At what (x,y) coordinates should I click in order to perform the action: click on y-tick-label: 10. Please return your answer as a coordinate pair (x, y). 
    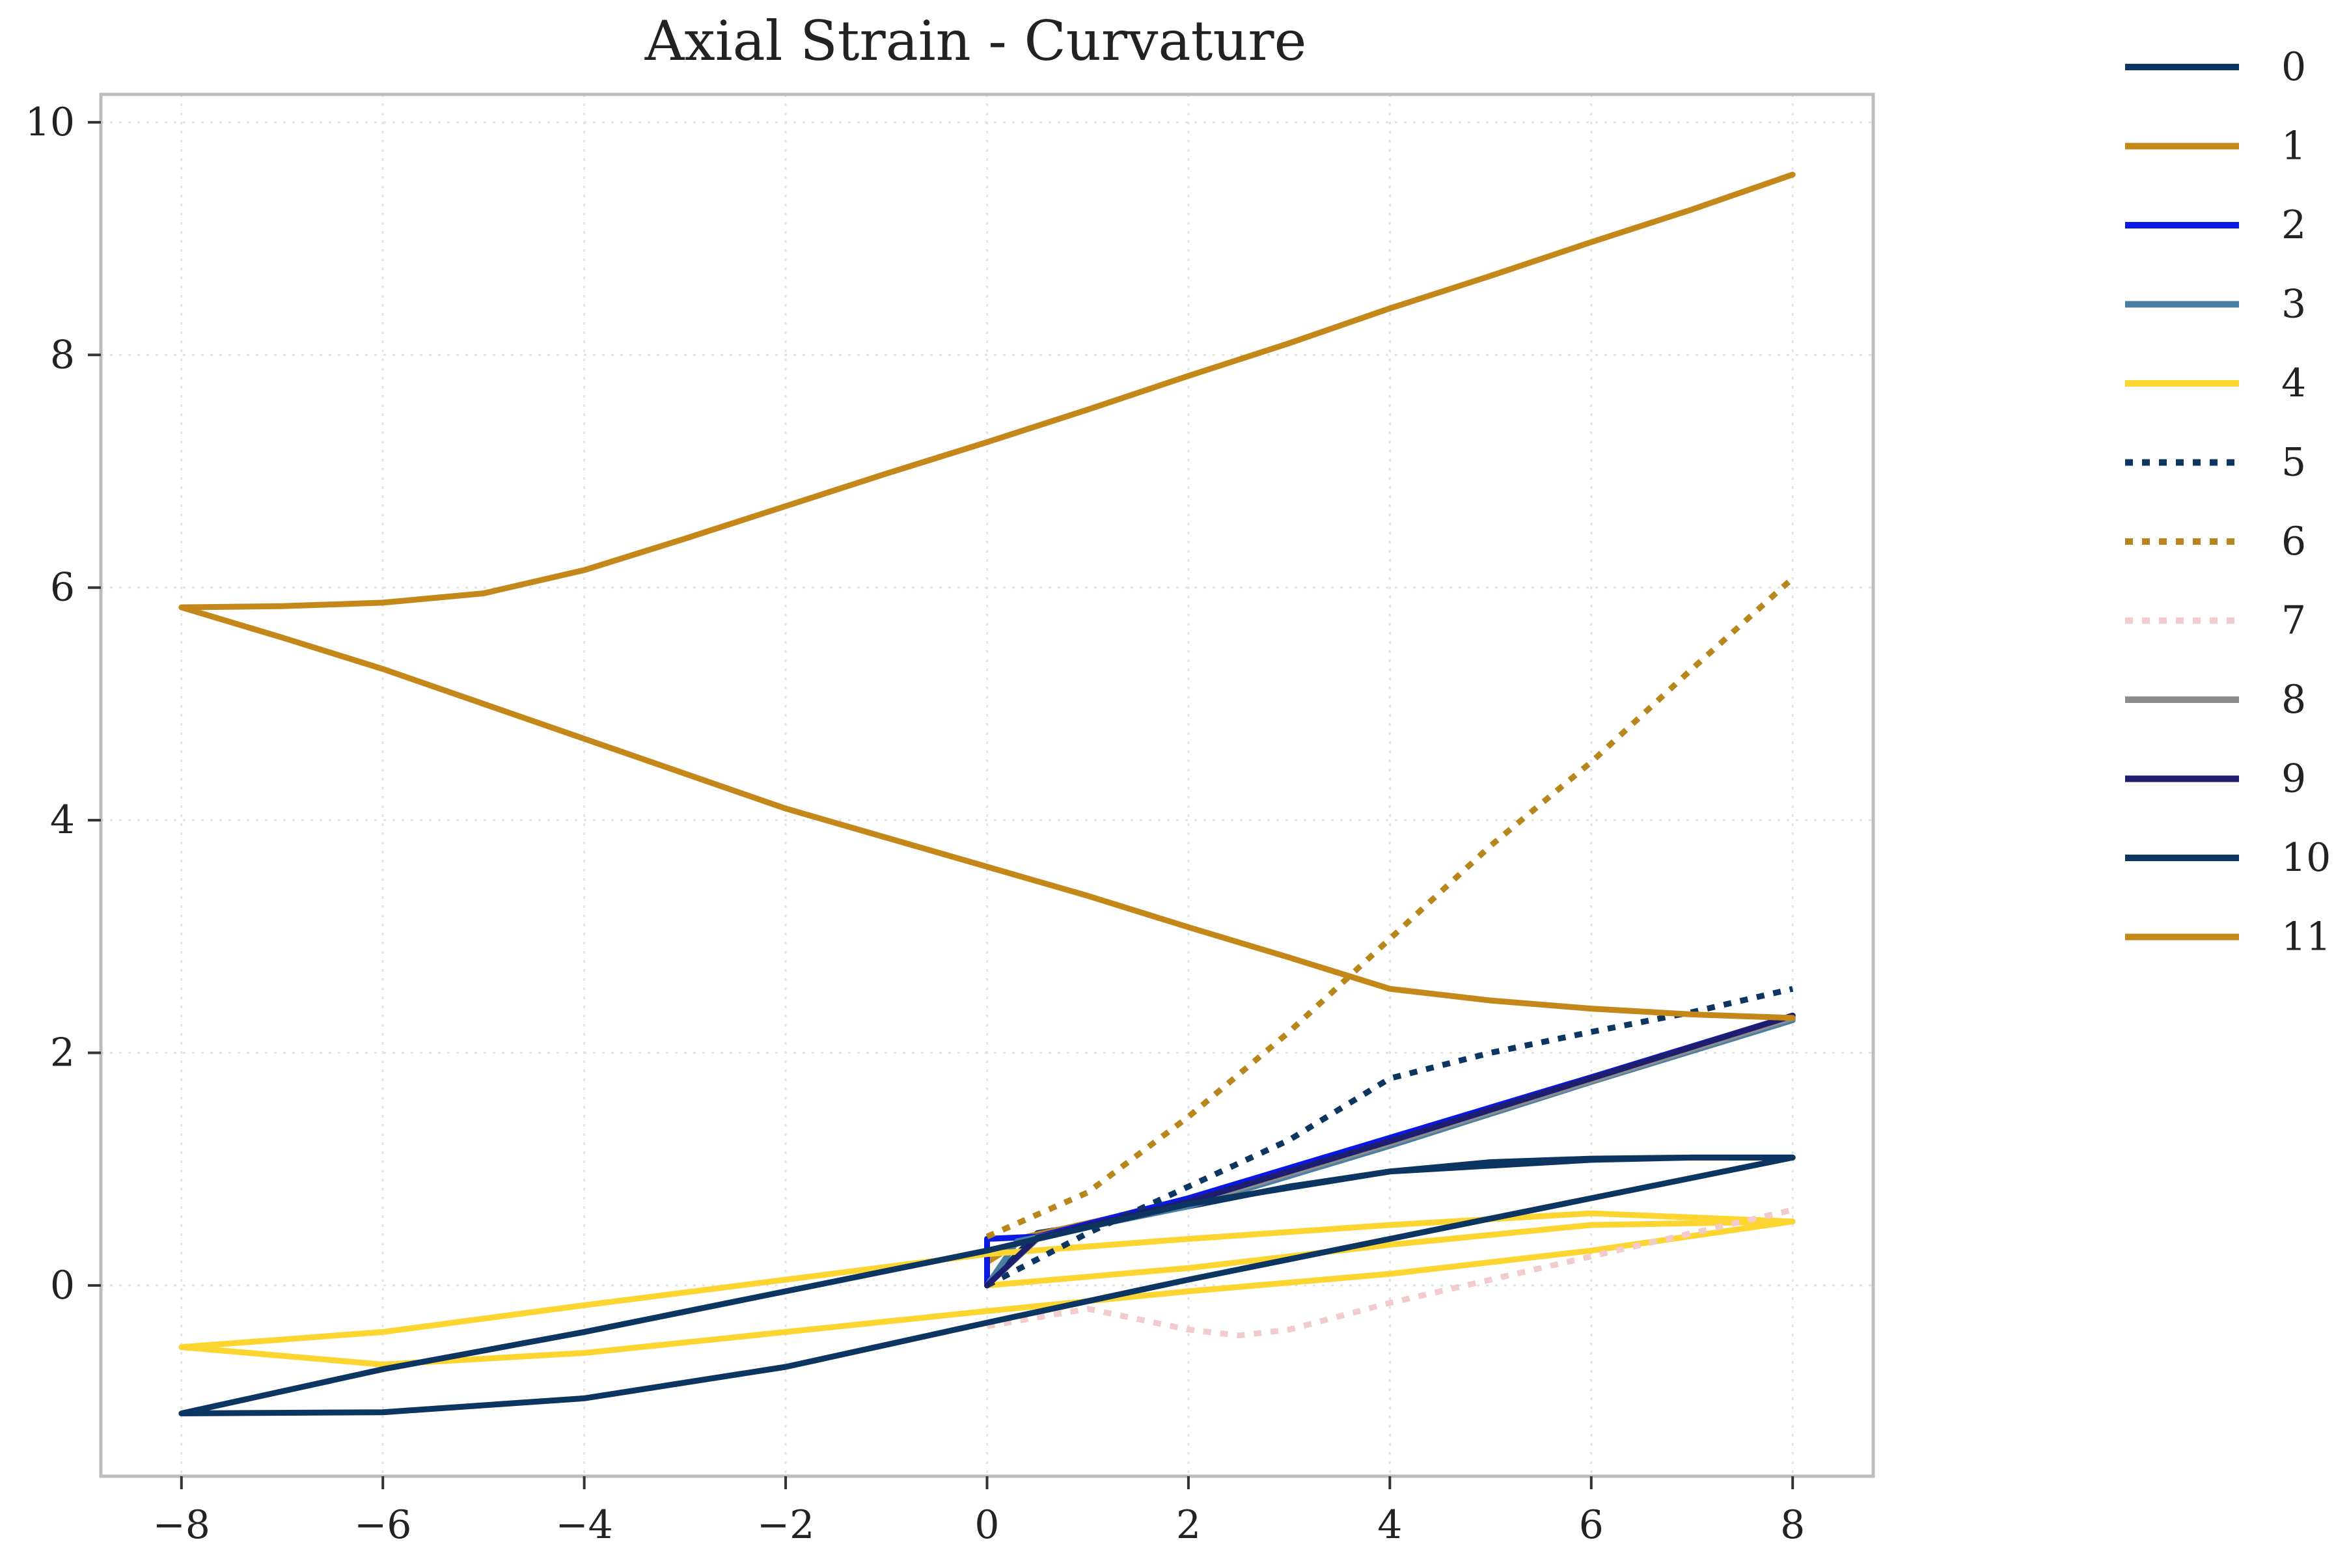
    Looking at the image, I should click on (50, 122).